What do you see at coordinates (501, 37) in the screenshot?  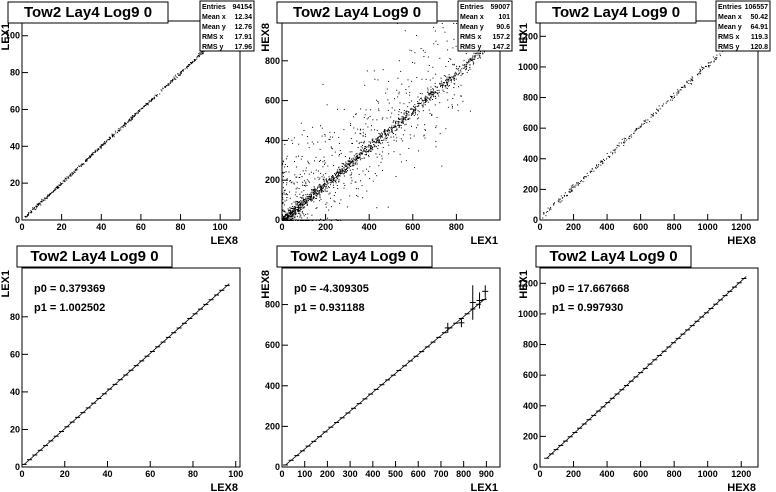 I see `stats-value: 157.2` at bounding box center [501, 37].